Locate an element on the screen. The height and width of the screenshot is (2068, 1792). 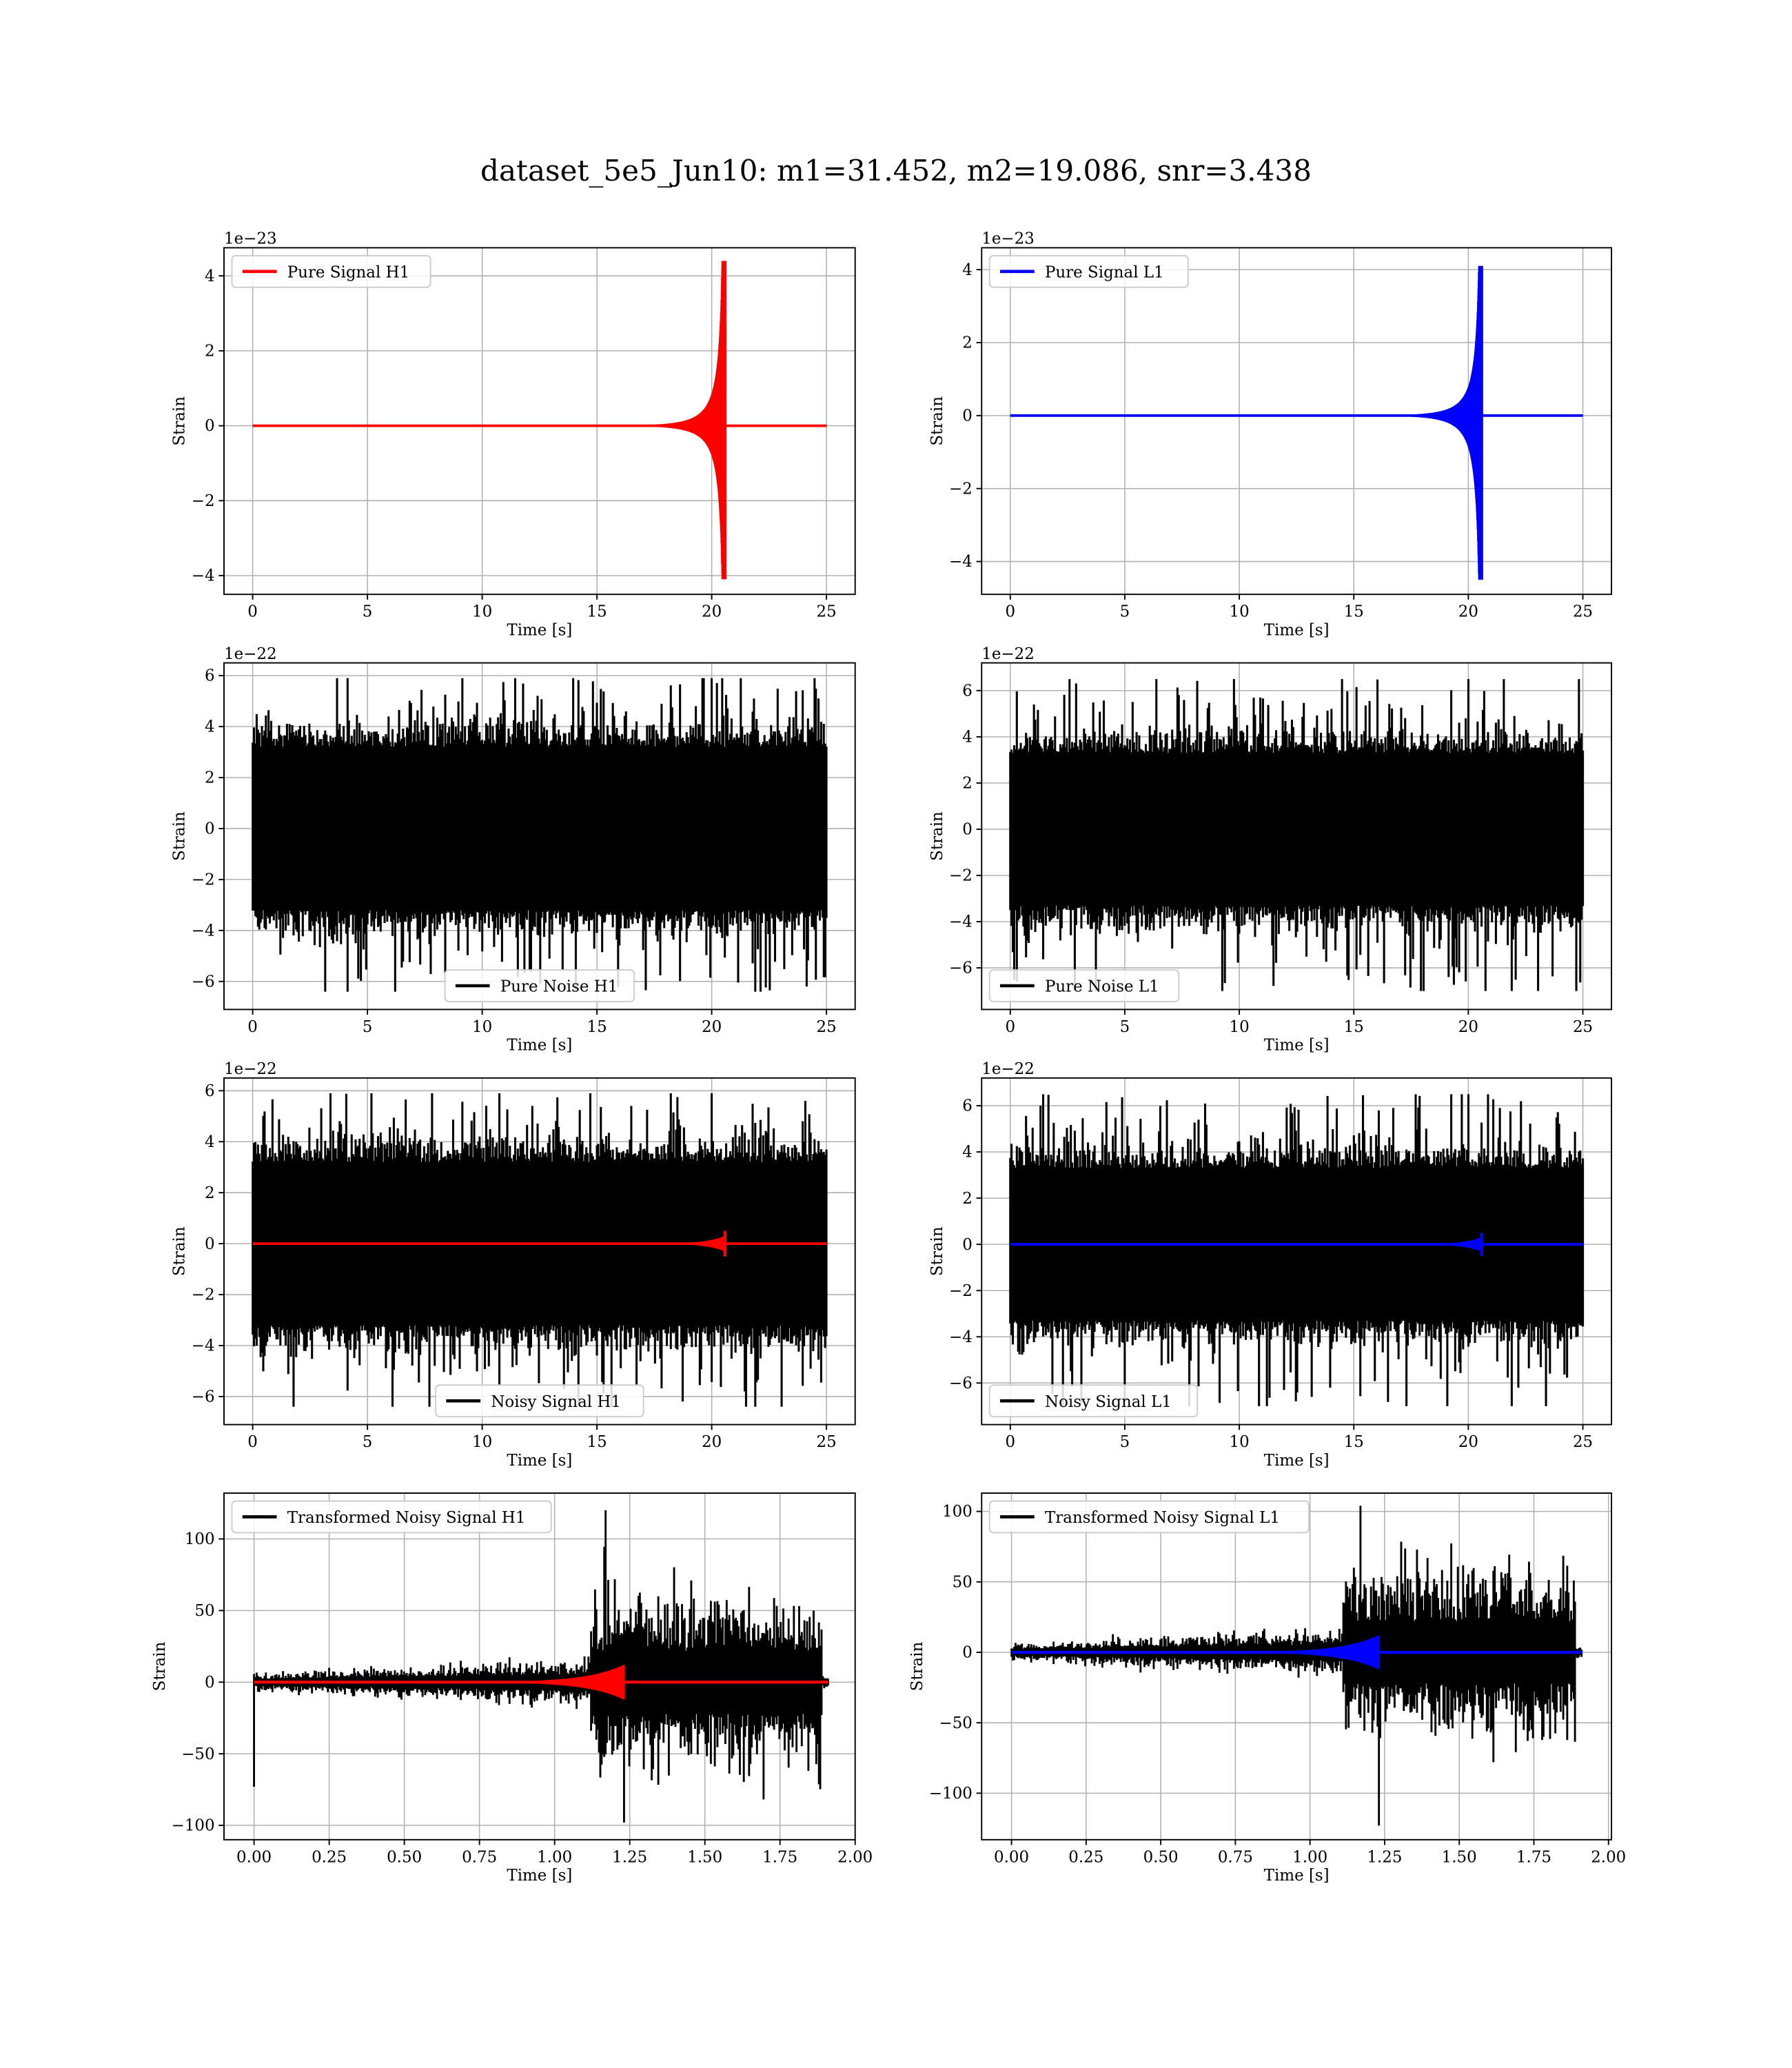
legend: Pure Signal H1 is located at coordinates (331, 271).